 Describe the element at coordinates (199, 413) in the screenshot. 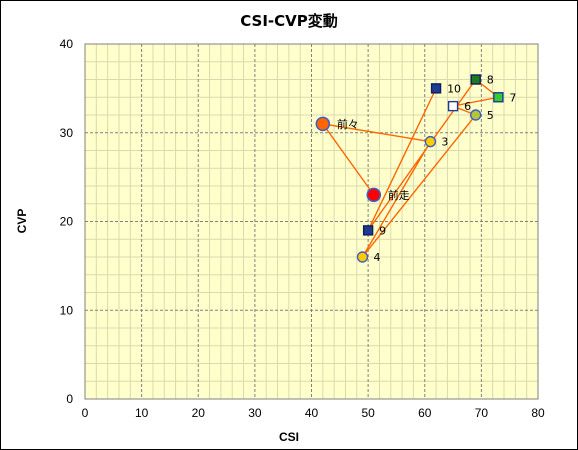

I see `x-tick-label: 20` at that location.